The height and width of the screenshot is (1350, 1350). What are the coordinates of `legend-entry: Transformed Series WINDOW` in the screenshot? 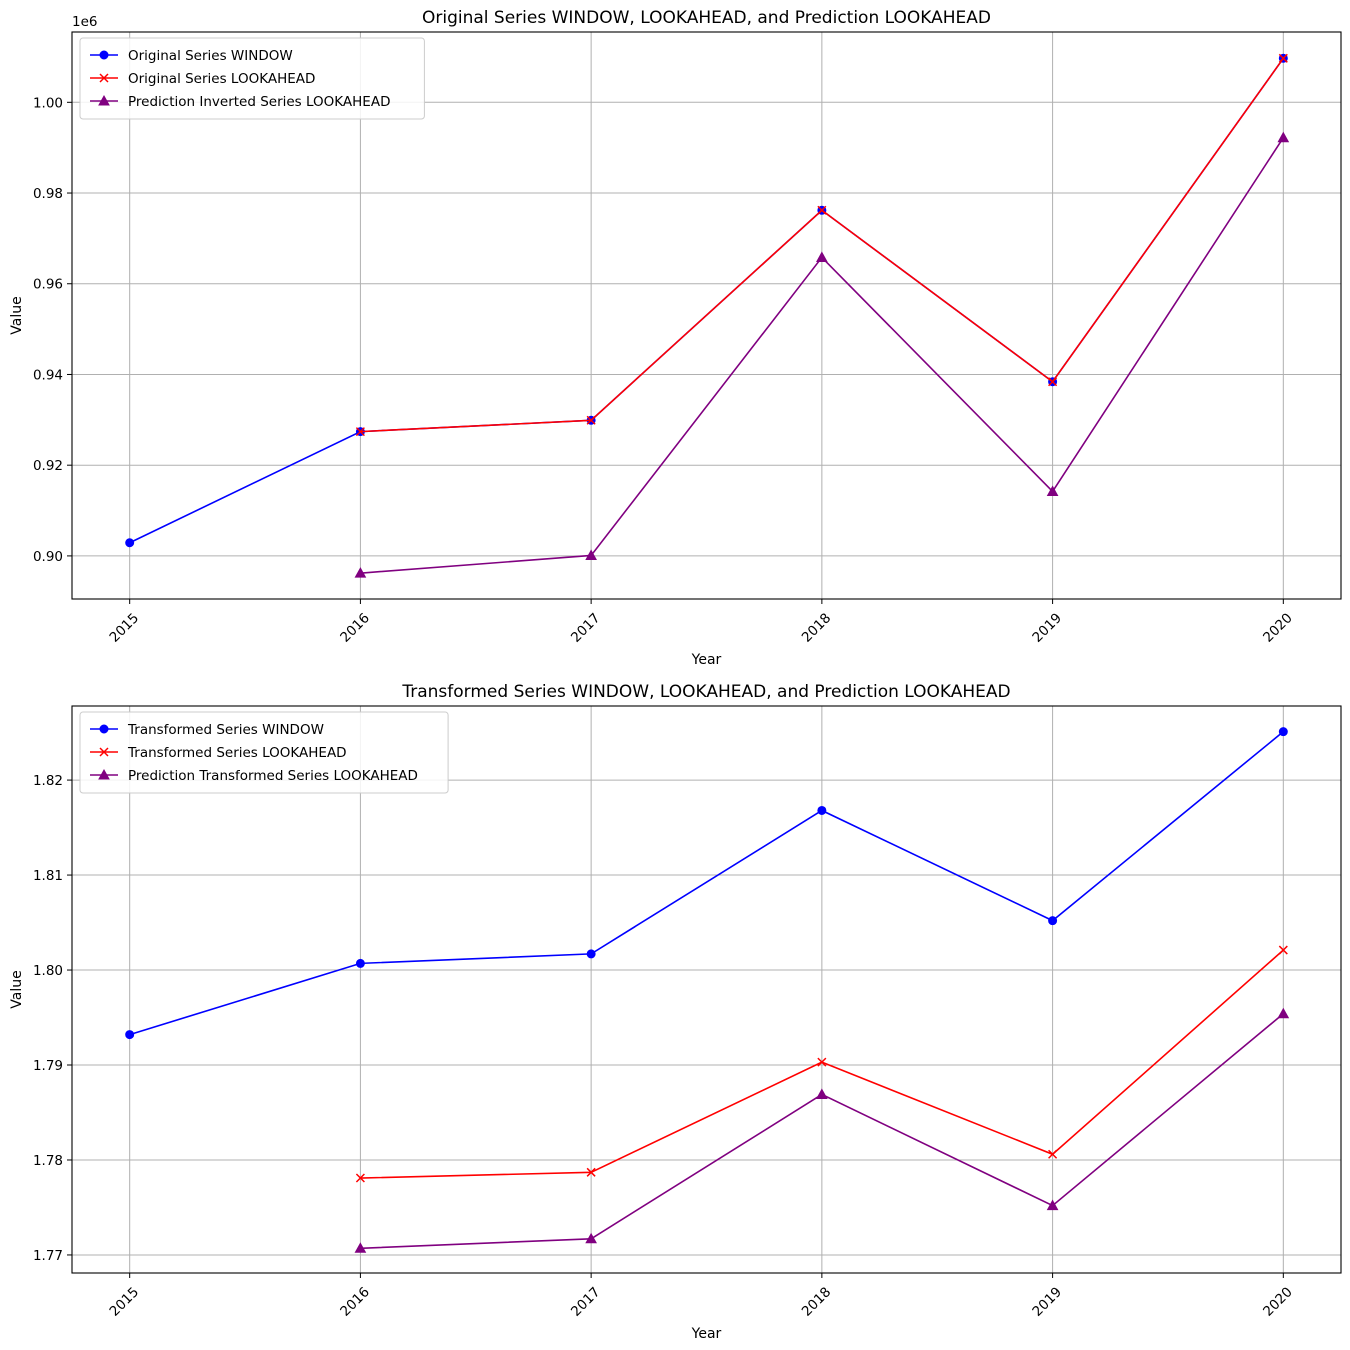 It's located at (225, 730).